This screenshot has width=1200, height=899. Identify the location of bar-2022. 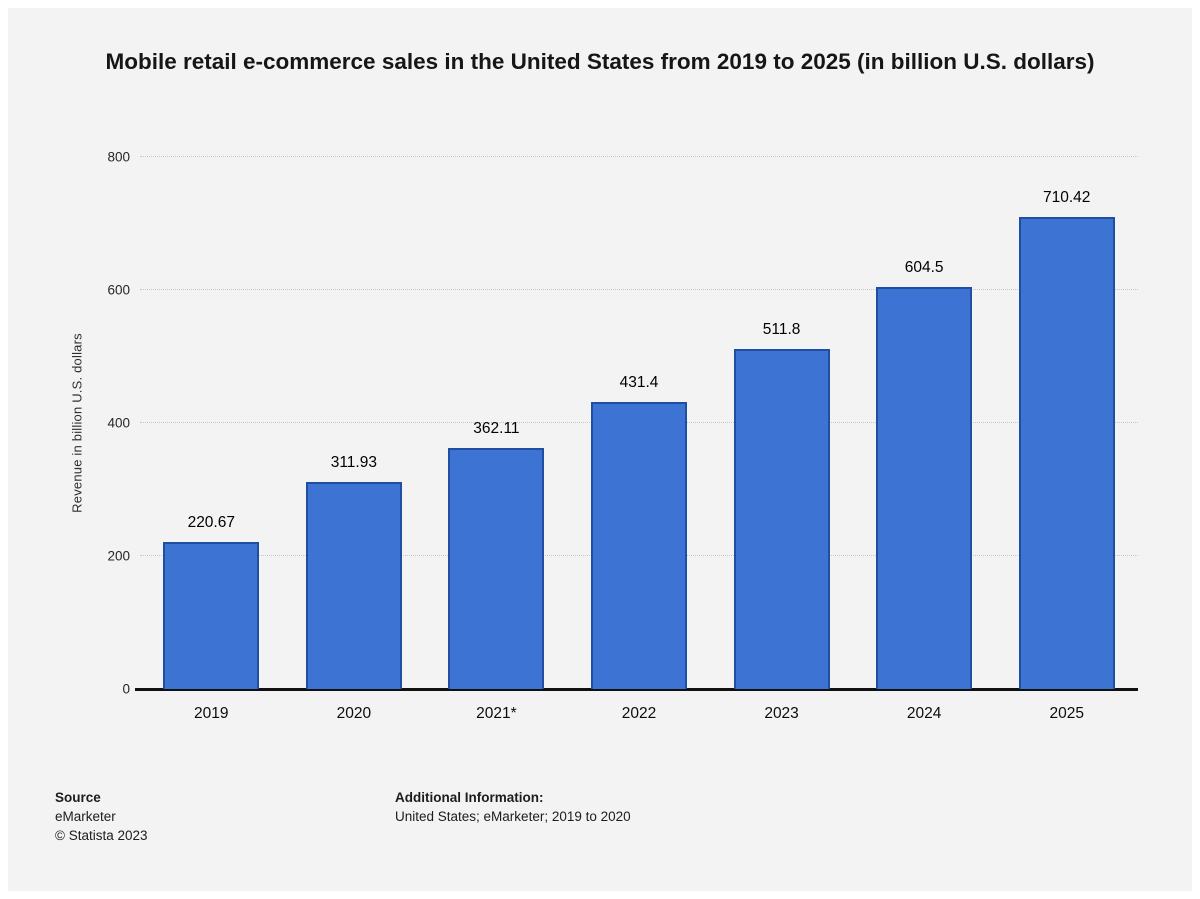
(638, 545).